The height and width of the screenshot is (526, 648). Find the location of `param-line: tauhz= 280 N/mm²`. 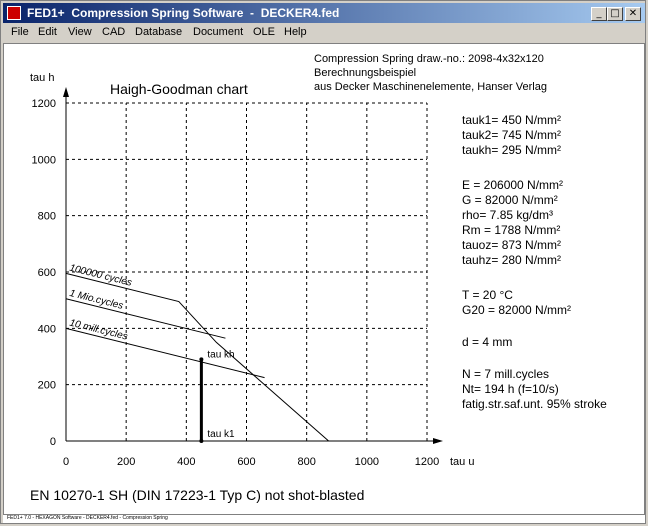

param-line: tauhz= 280 N/mm² is located at coordinates (511, 260).